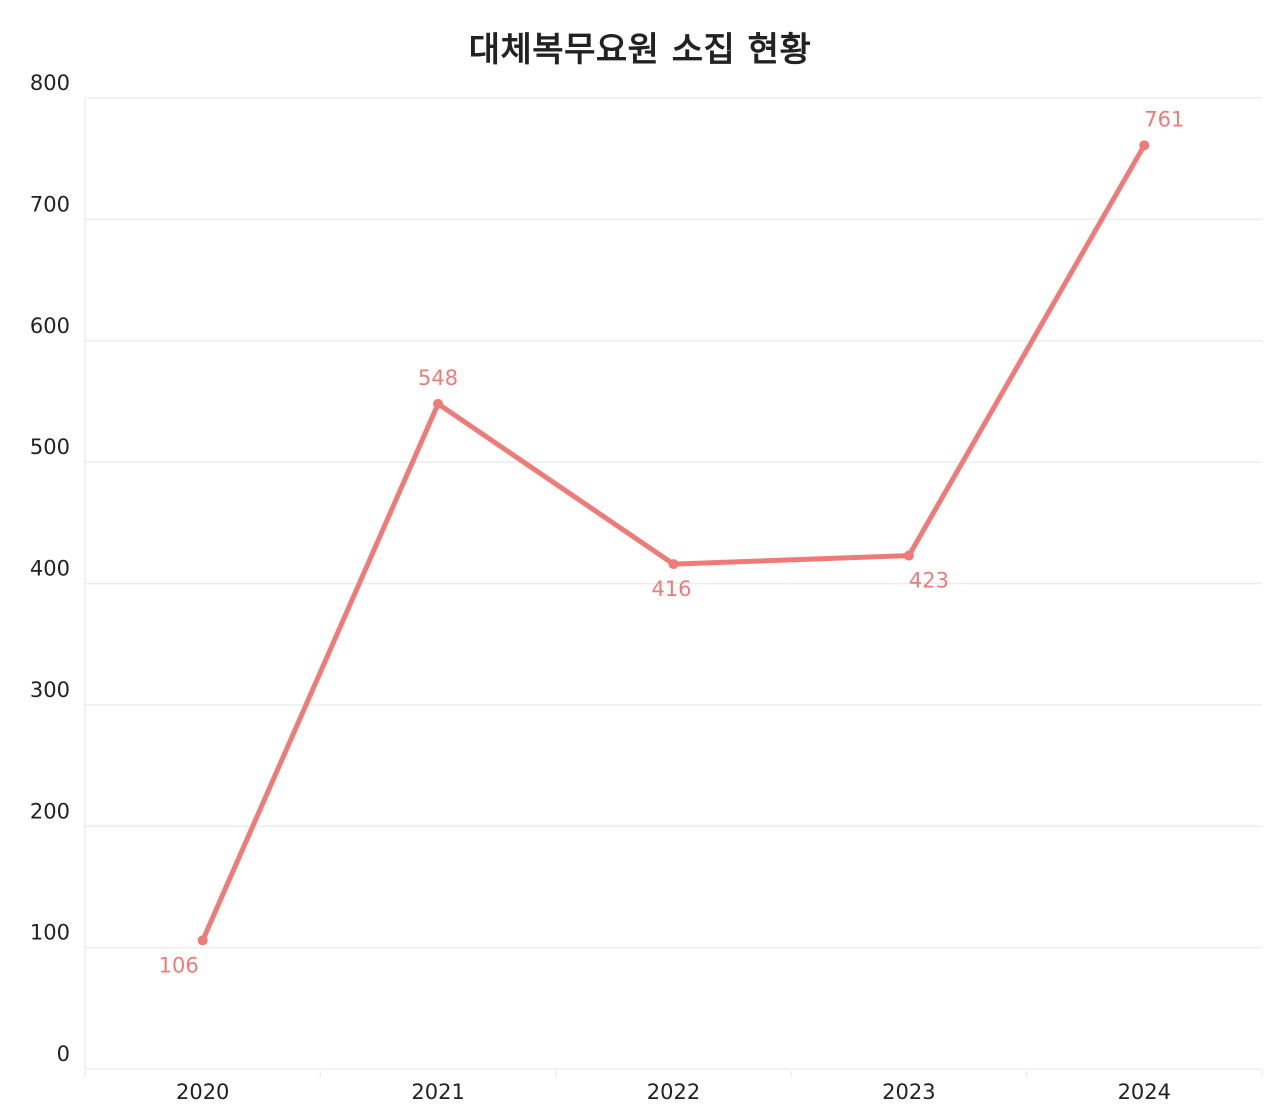 This screenshot has width=1280, height=1116. Describe the element at coordinates (50, 447) in the screenshot. I see `y-tick-label: 500` at that location.